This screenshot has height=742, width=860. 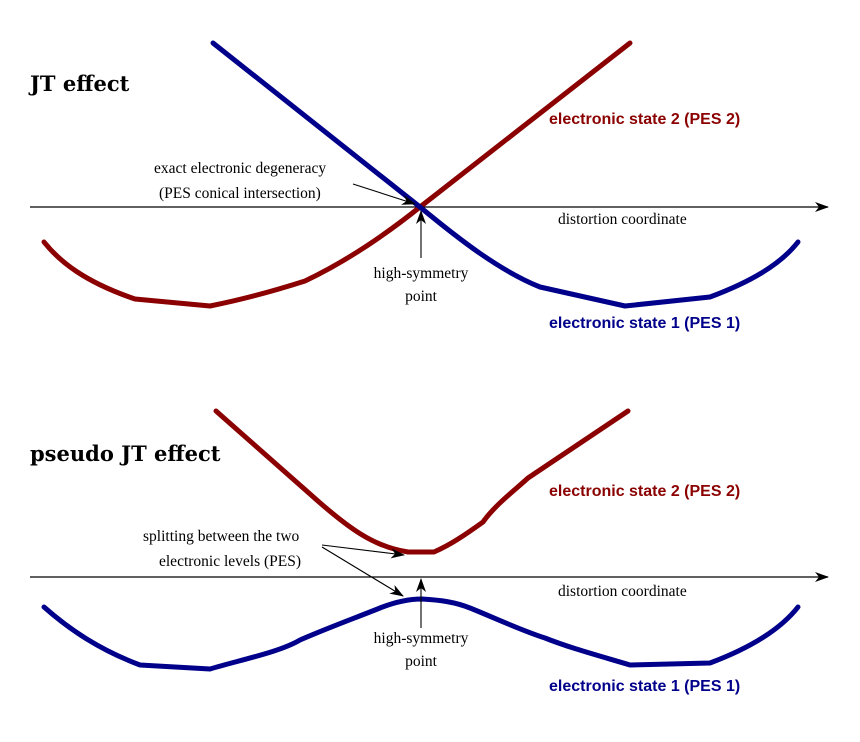 I want to click on pjt-title: pseudo JT effect, so click(x=125, y=453).